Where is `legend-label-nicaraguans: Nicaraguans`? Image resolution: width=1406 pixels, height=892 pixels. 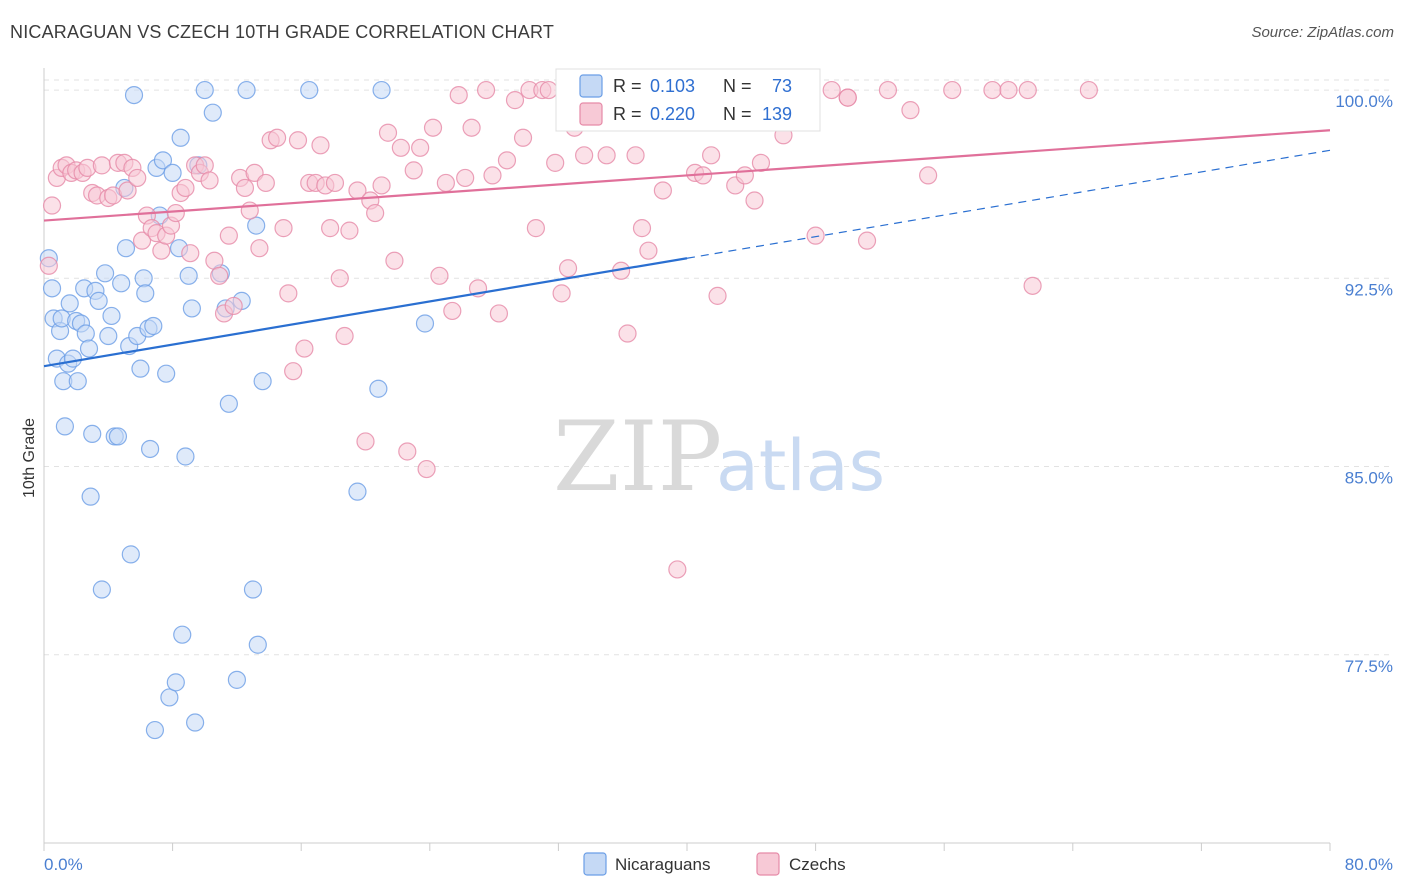
legend-label-nicaraguans: Nicaraguans is located at coordinates (662, 864).